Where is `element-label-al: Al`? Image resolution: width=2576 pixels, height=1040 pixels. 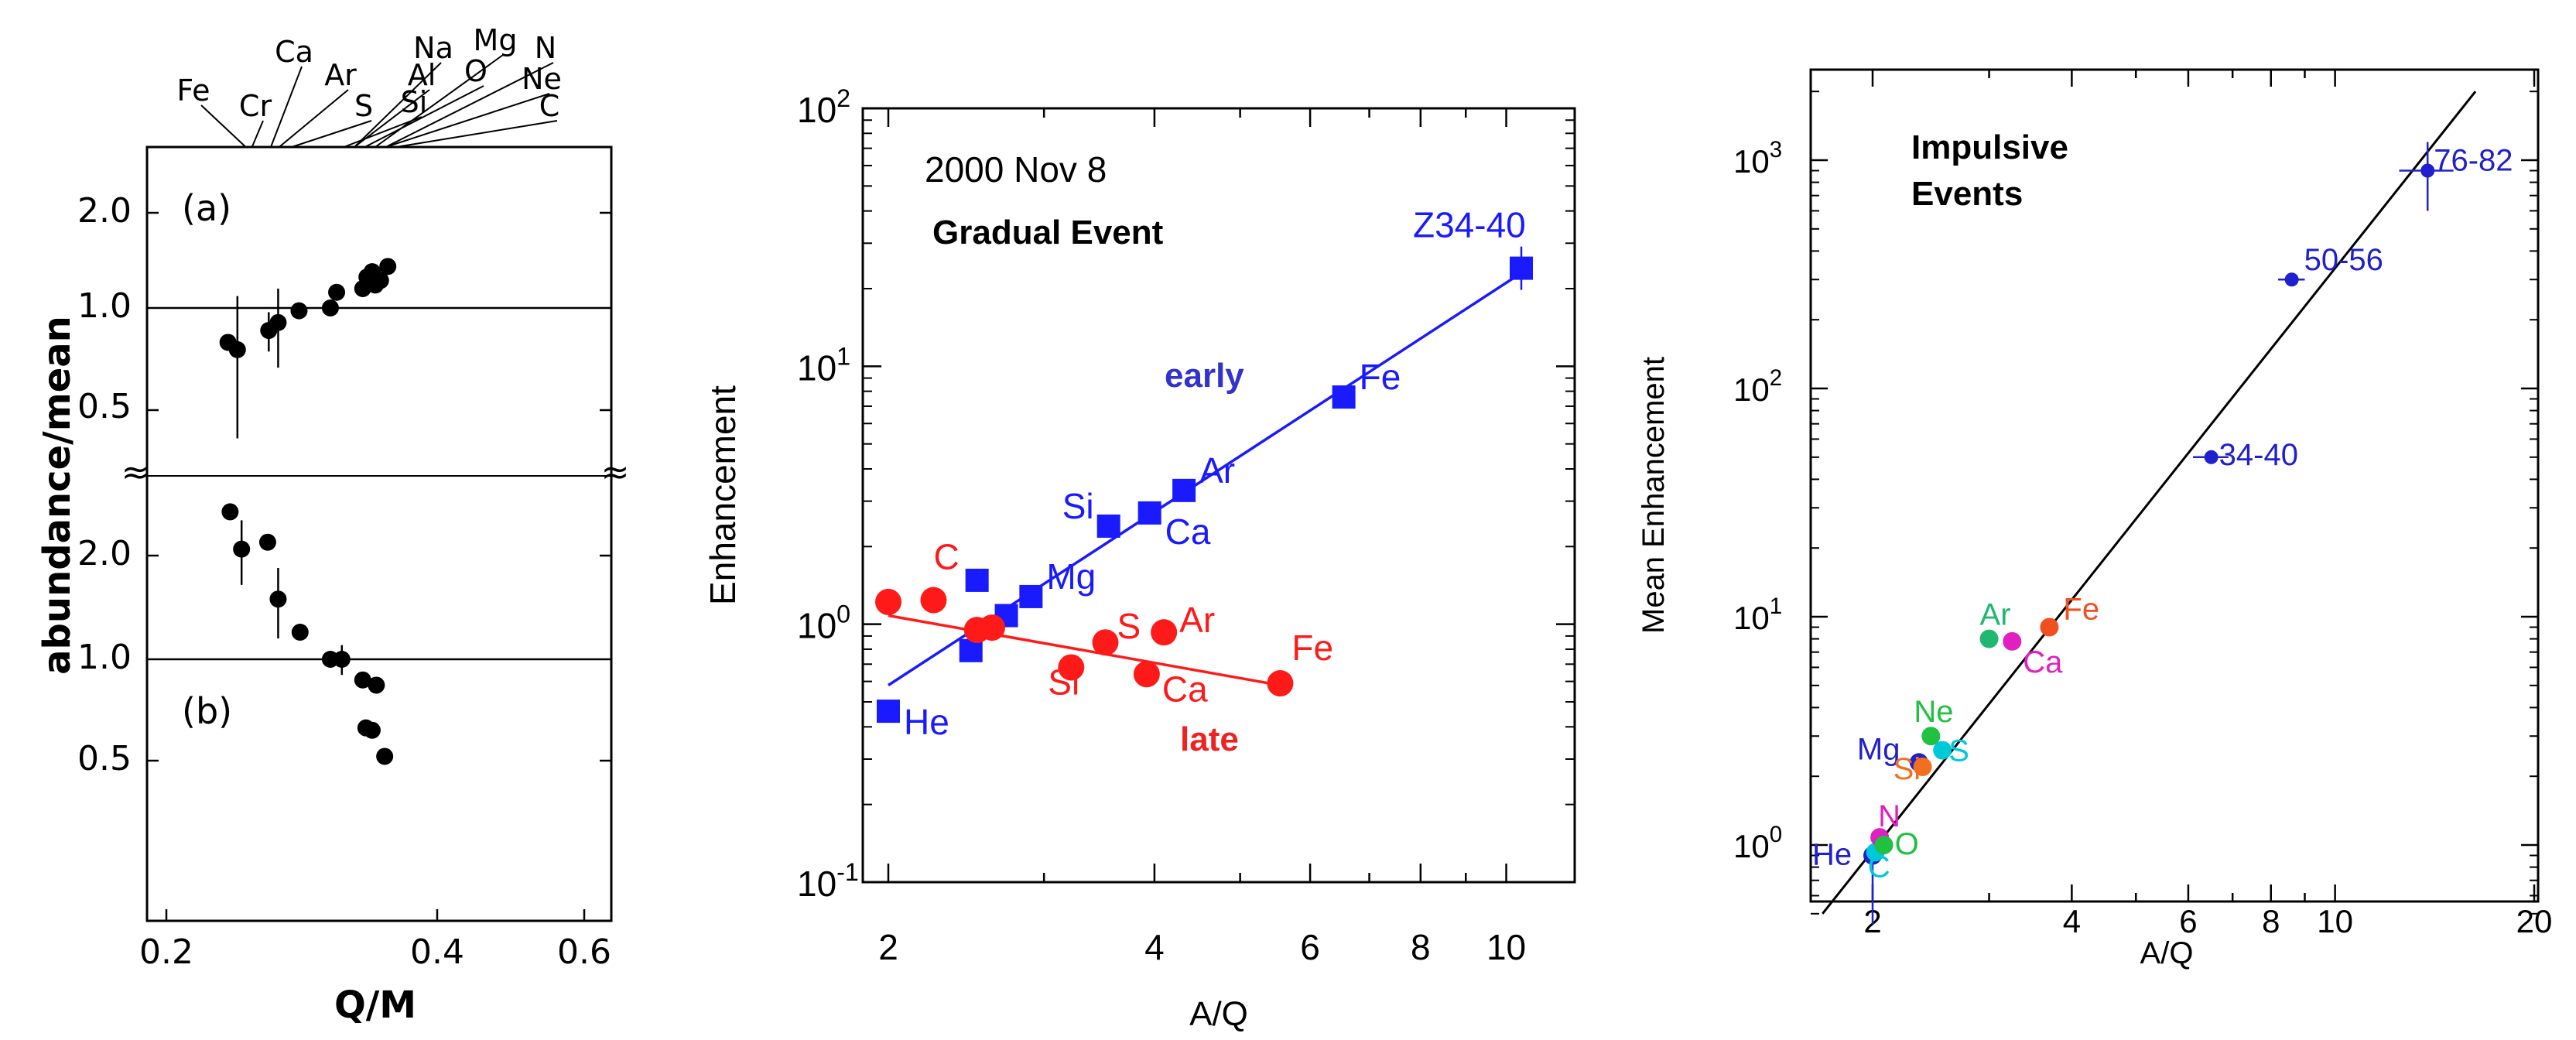 element-label-al: Al is located at coordinates (422, 75).